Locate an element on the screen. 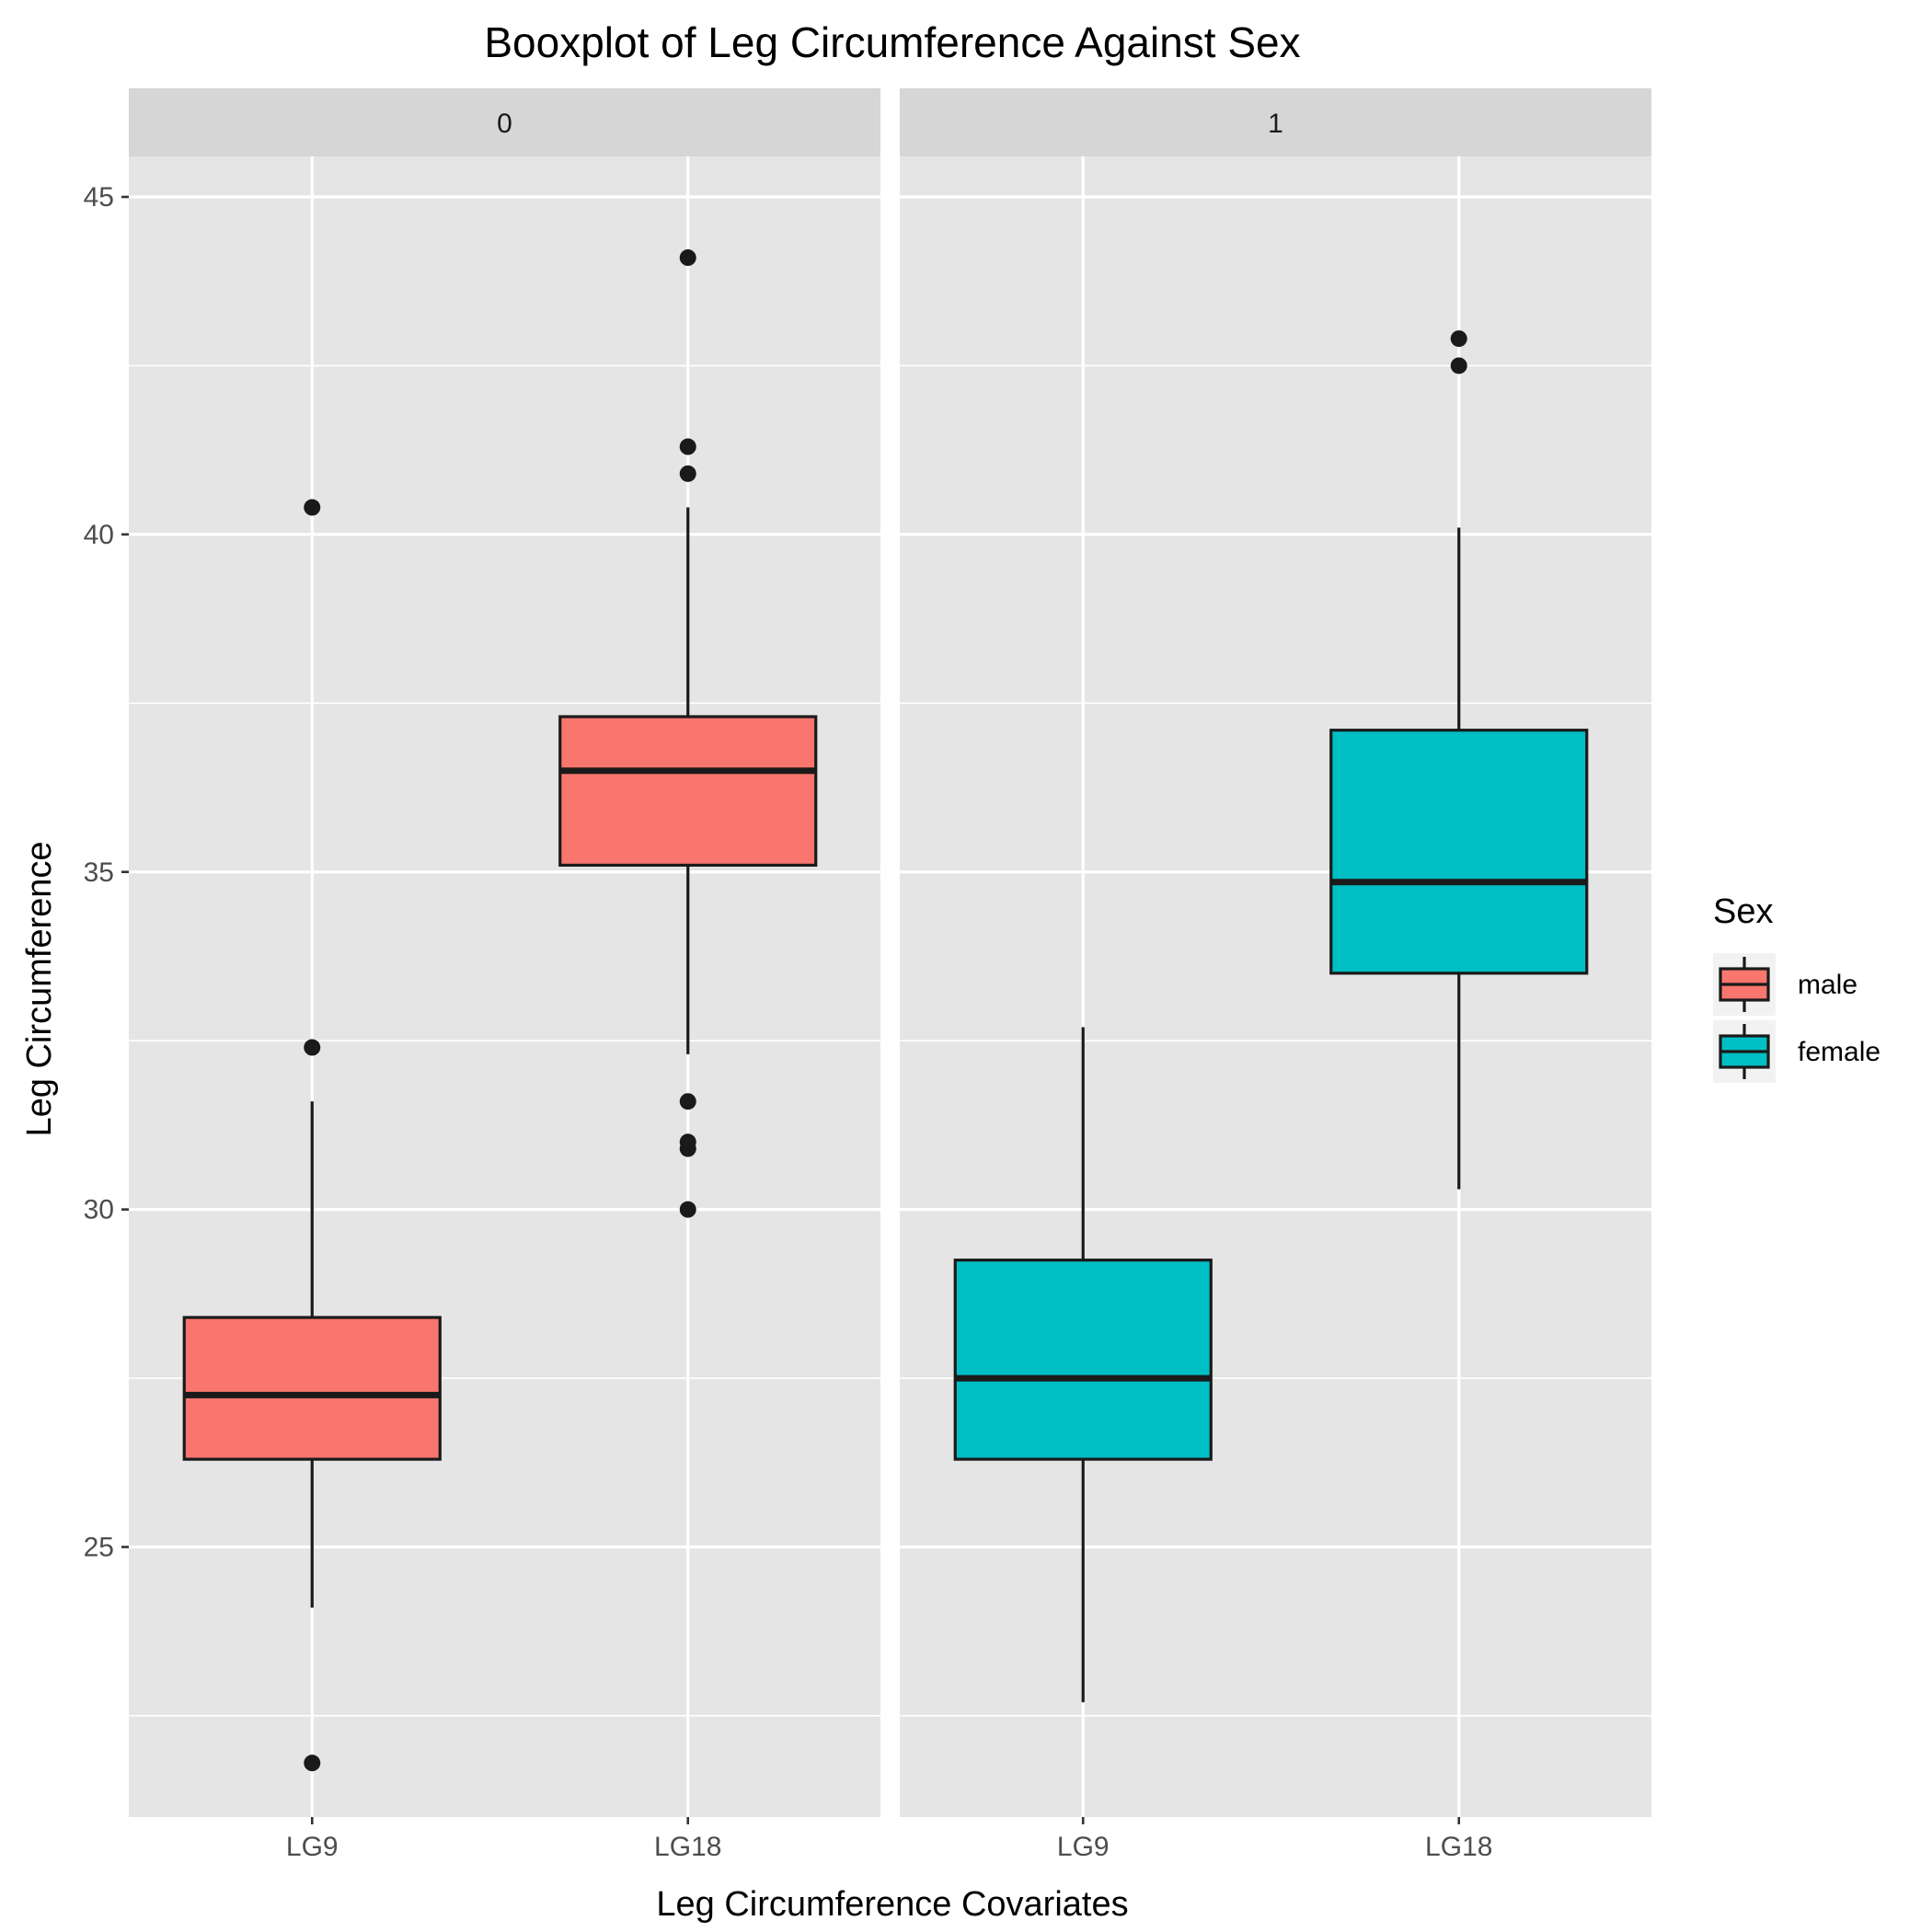 The width and height of the screenshot is (1932, 1932). legend: Sex male female is located at coordinates (1796, 987).